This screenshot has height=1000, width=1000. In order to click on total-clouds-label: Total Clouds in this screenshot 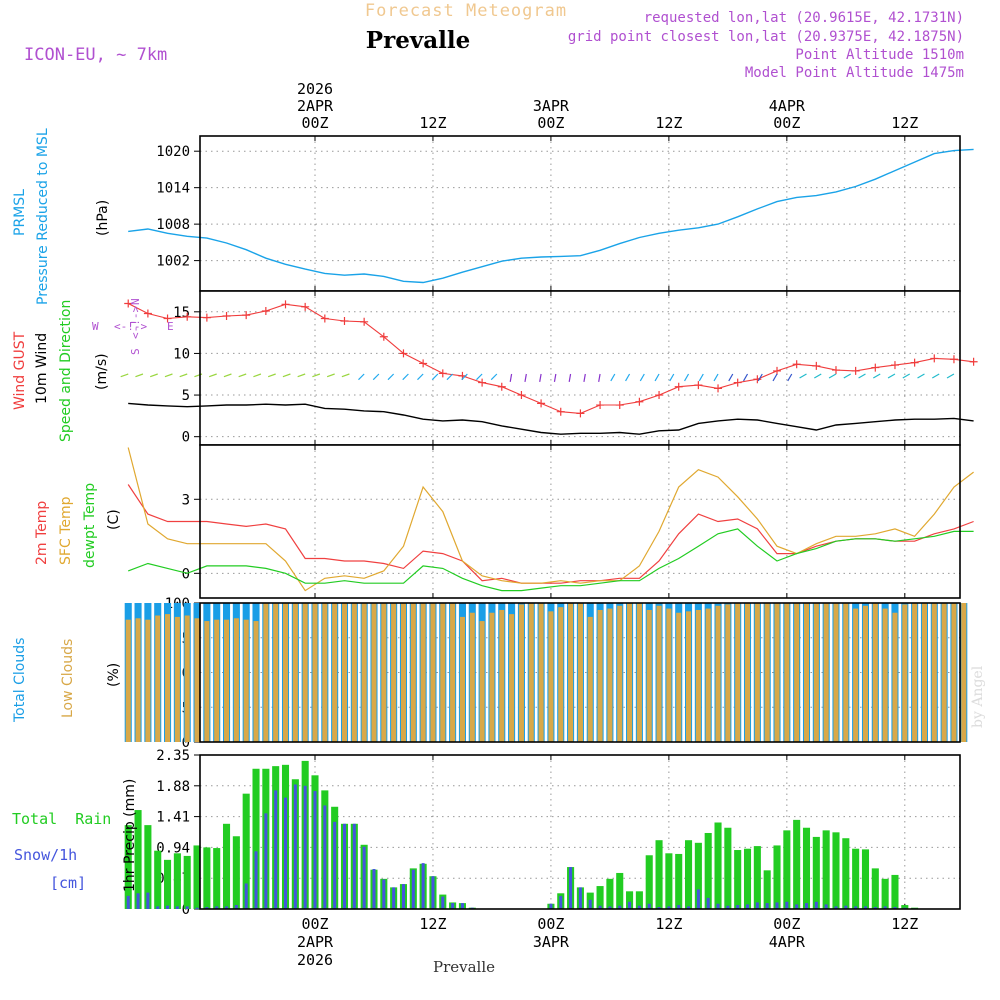, I will do `click(20, 680)`.